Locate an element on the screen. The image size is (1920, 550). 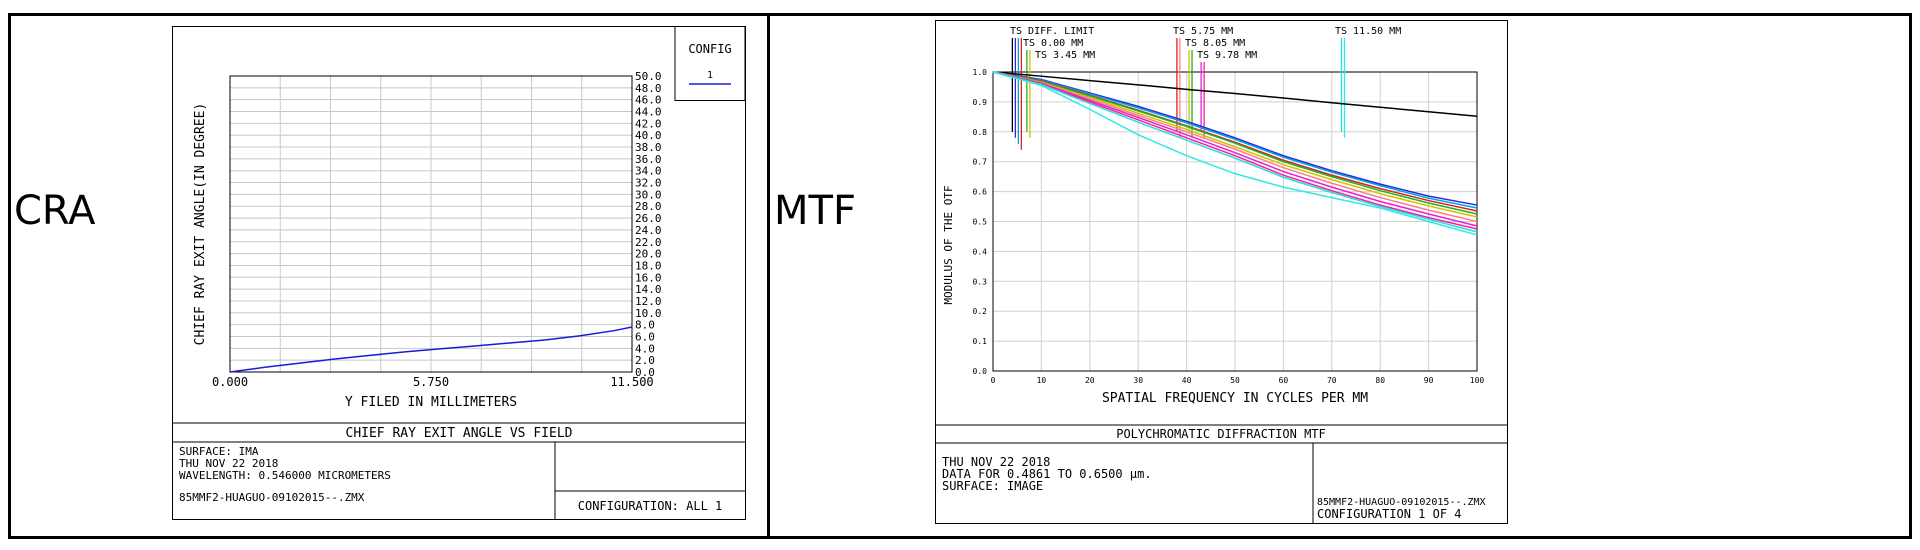
mtf-info-file: 85MMF2-HUAGUO-09102015--.ZMX is located at coordinates (1401, 502).